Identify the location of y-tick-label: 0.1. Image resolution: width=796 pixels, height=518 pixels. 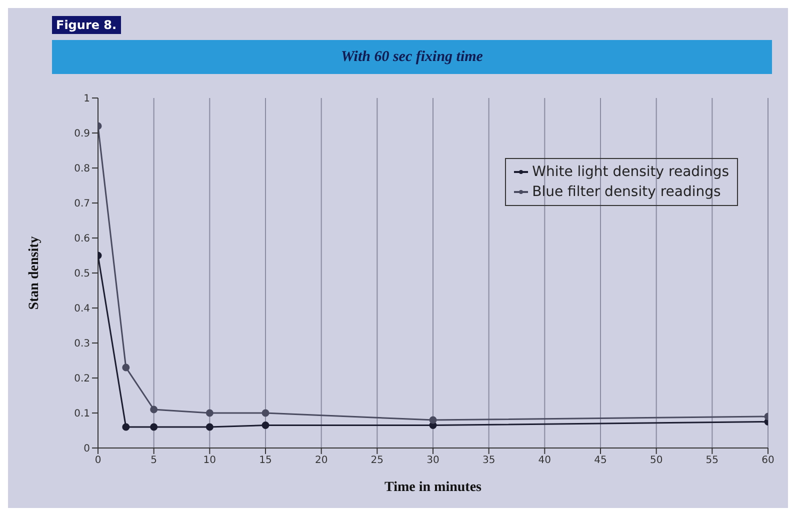
(82, 414).